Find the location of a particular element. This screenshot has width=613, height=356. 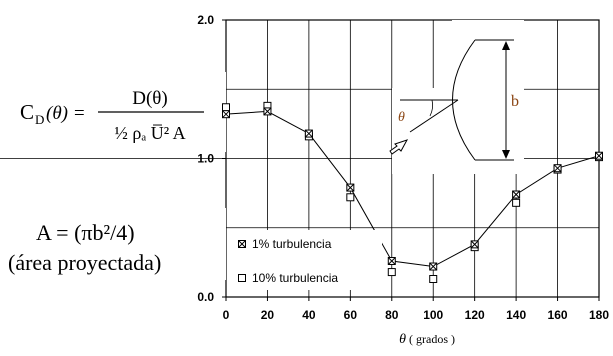

angle-background is located at coordinates (428, 131).